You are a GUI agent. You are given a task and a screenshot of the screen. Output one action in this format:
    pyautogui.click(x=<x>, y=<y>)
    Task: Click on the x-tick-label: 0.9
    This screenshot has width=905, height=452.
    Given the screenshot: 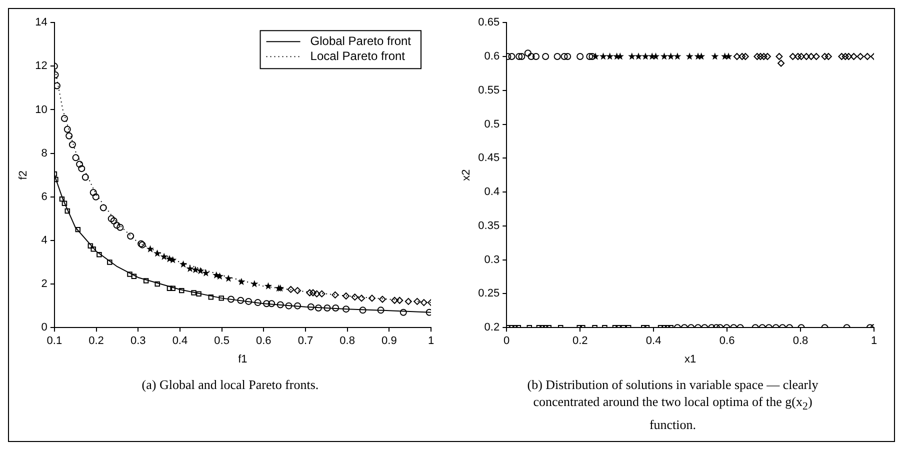 What is the action you would take?
    pyautogui.click(x=390, y=341)
    